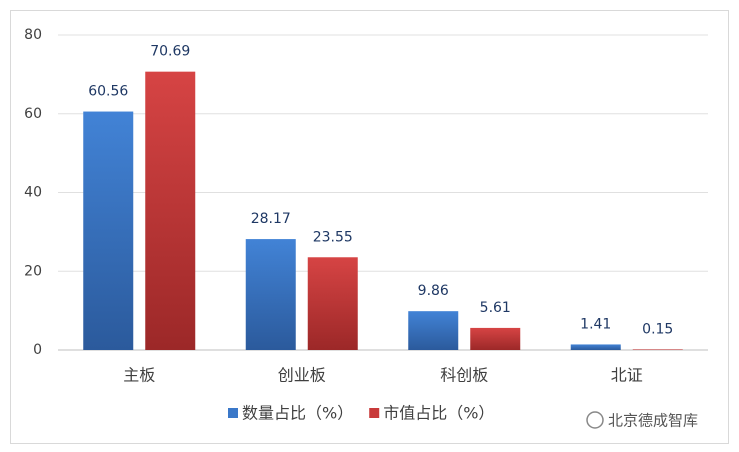 This screenshot has height=452, width=739. I want to click on y-tick-label: 40, so click(33, 193).